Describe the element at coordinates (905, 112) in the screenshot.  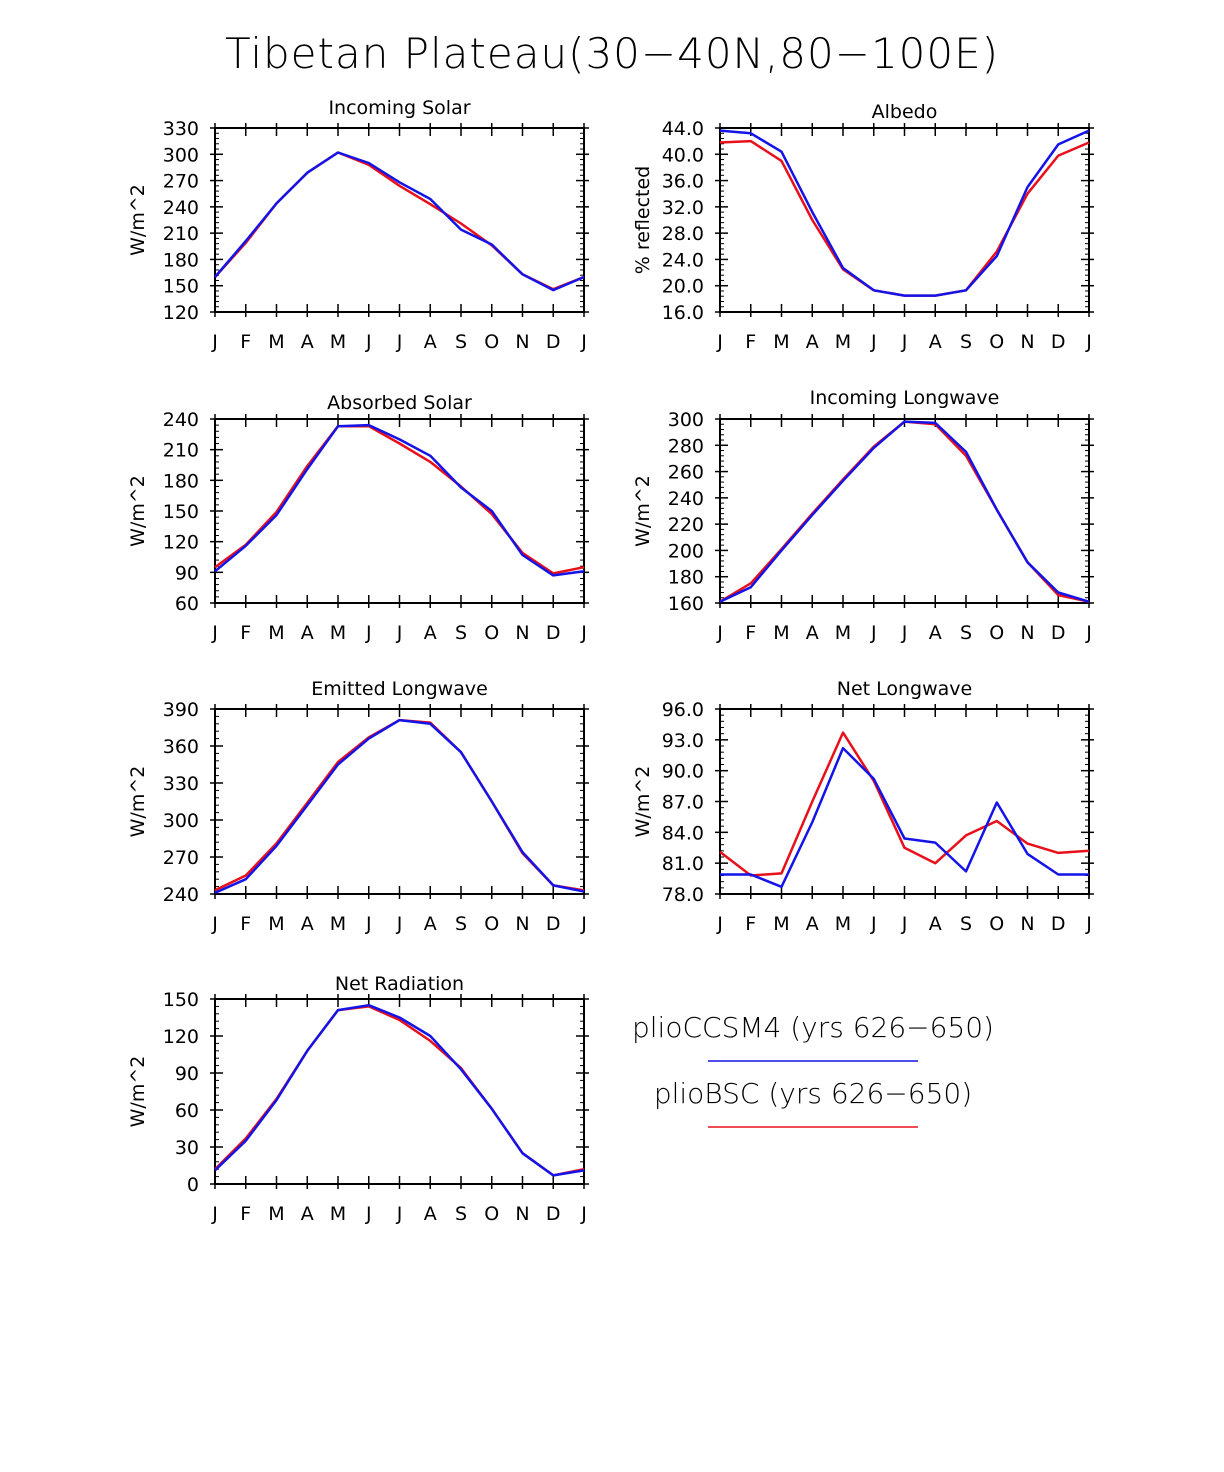
I see `panel-title: Albedo` at that location.